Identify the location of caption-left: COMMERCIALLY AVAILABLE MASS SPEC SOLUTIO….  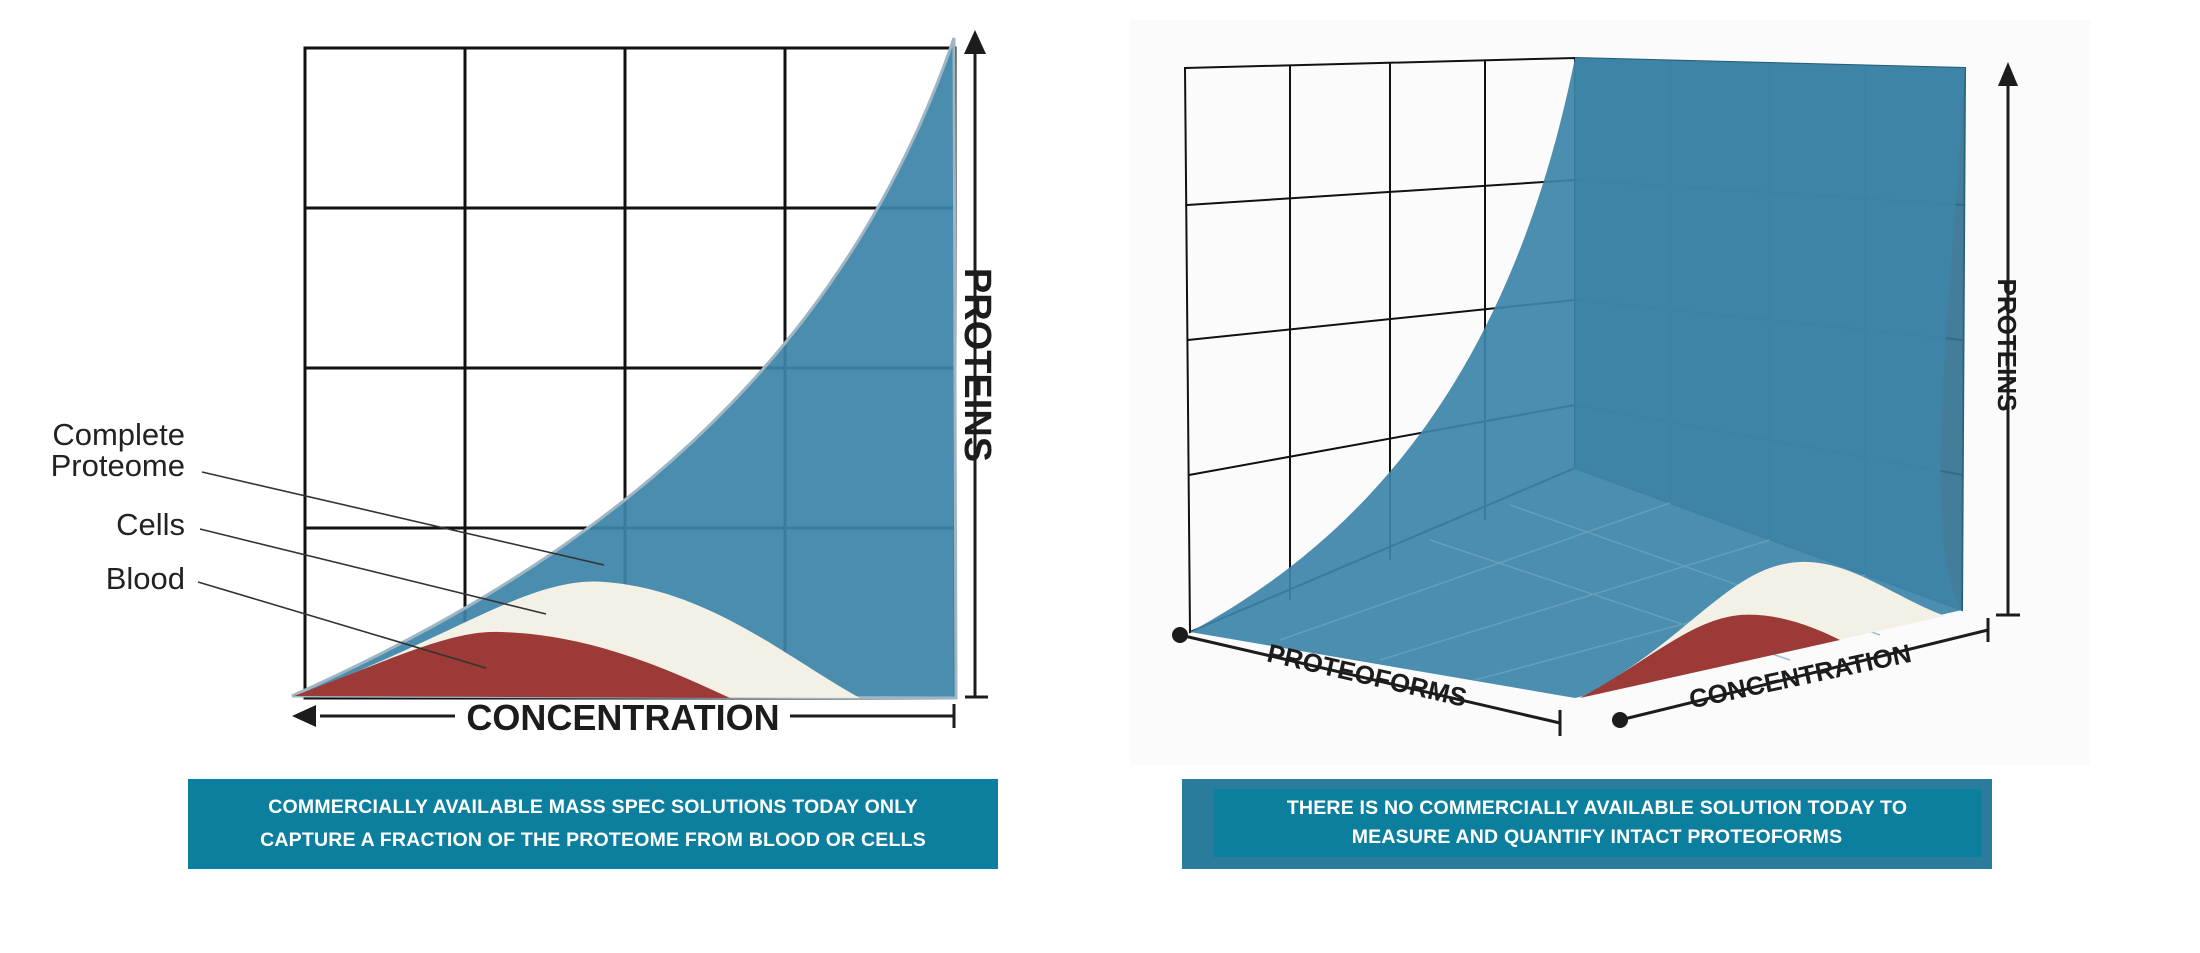
(593, 824).